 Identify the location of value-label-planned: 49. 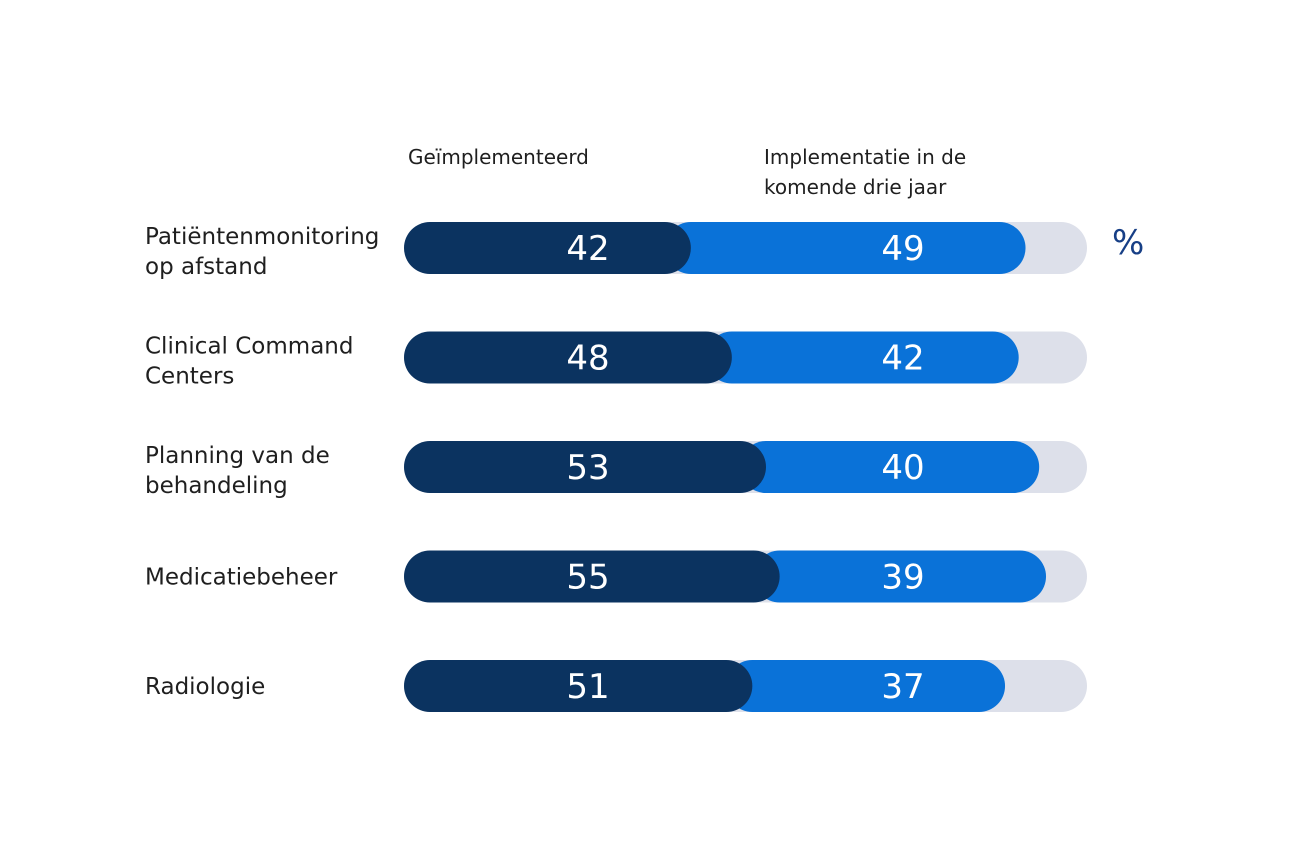
(902, 249).